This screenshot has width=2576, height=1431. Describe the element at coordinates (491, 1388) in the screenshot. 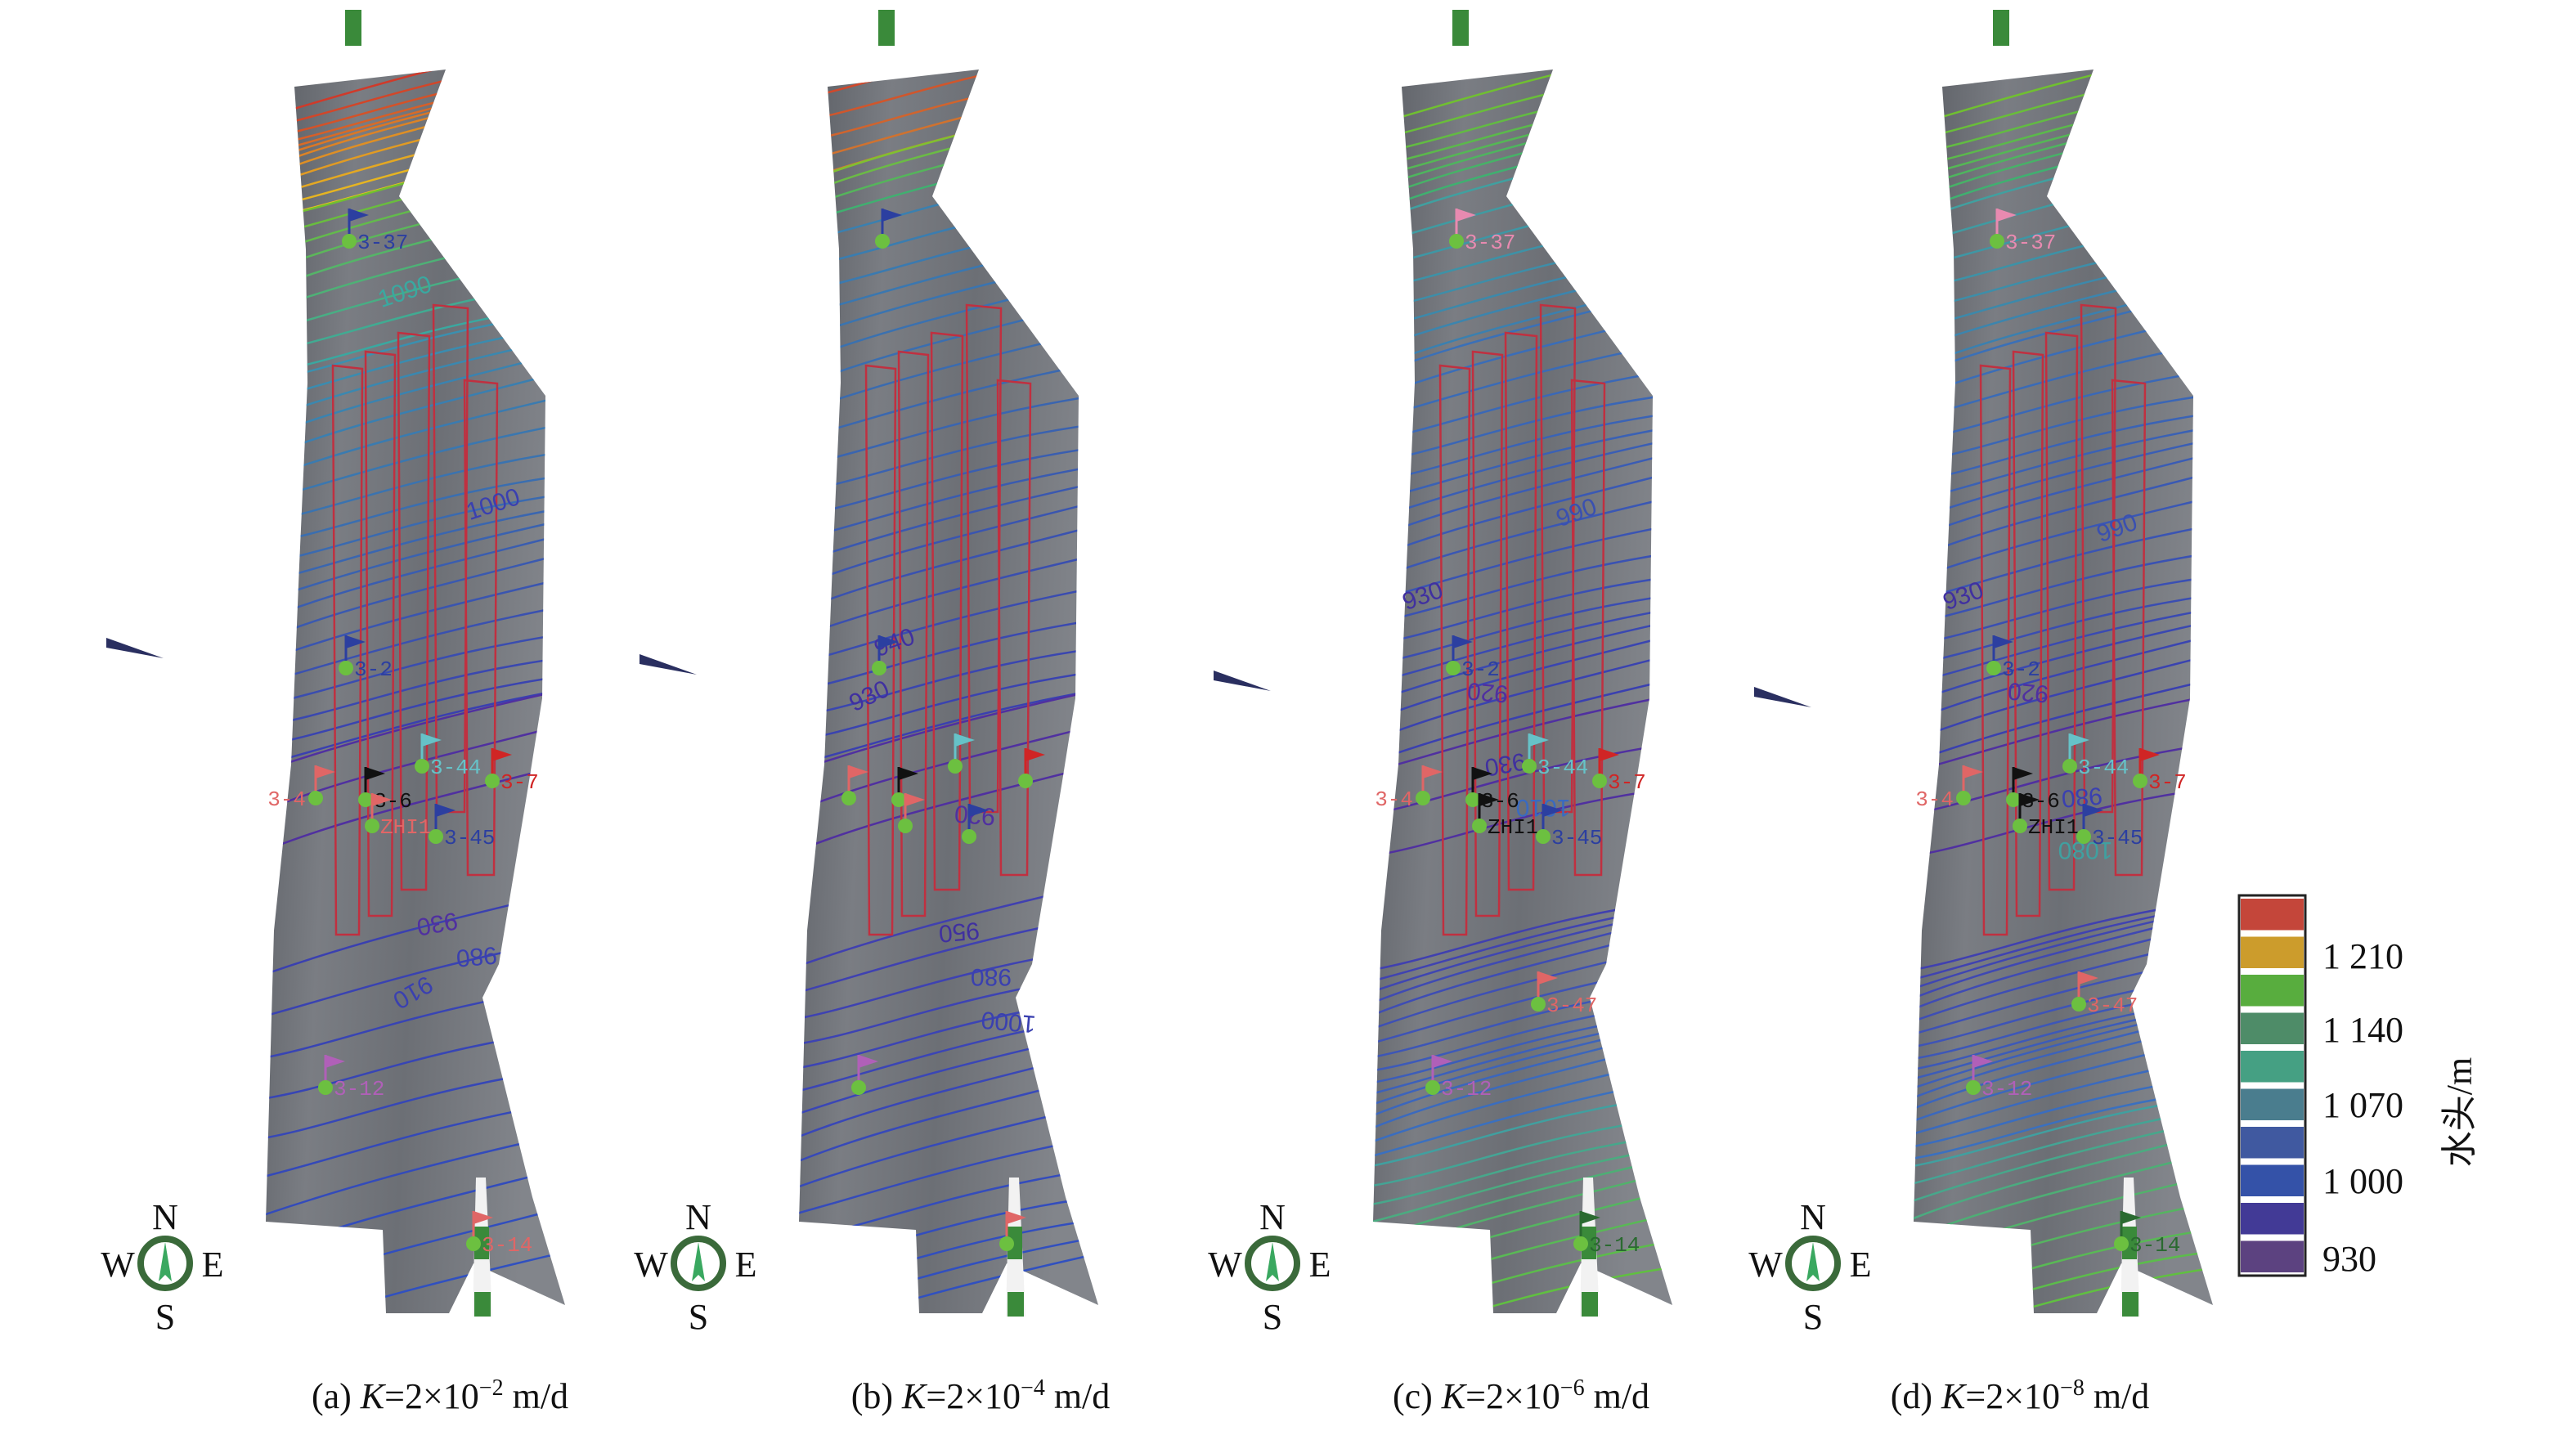

I see `caption-exponent: −2` at that location.